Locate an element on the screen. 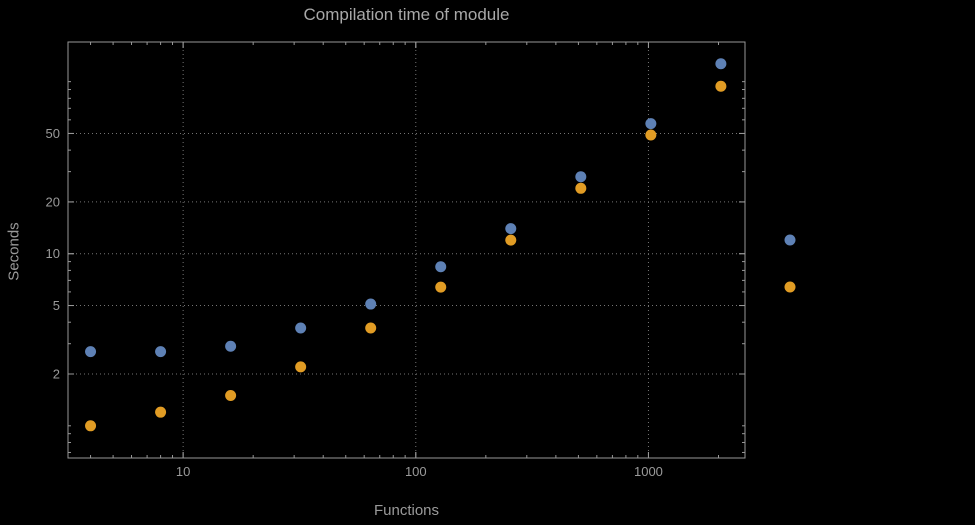 This screenshot has height=525, width=975. y-tick-label-10: 10 is located at coordinates (53, 253).